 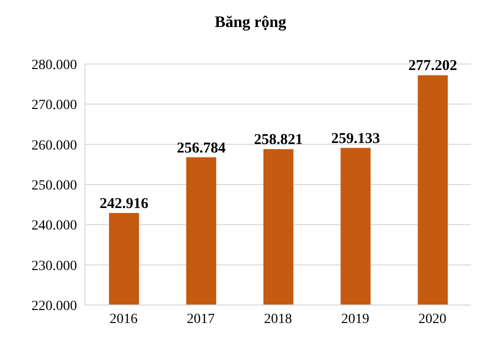 I want to click on y-tick-label: 230.000, so click(x=54, y=266).